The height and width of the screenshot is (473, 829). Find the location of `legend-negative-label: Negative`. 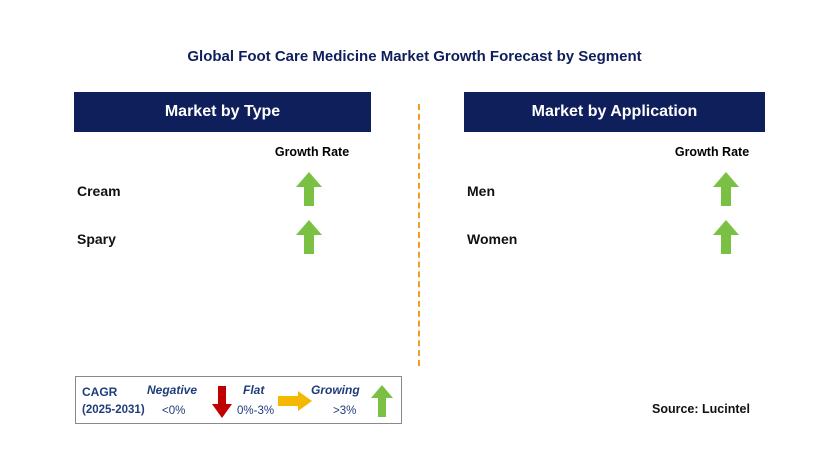

legend-negative-label: Negative is located at coordinates (172, 390).